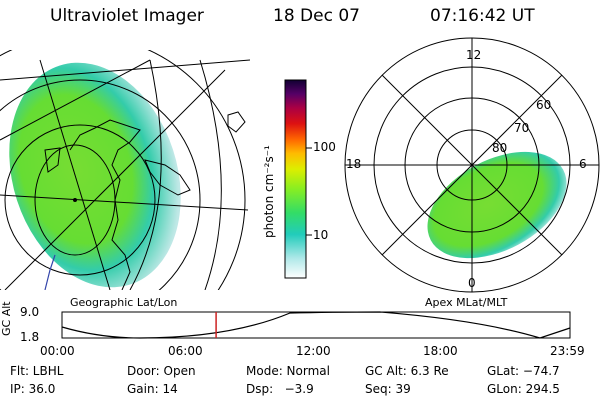 Image resolution: width=600 pixels, height=400 pixels. I want to click on status-ip: IP: 36.0, so click(33, 389).